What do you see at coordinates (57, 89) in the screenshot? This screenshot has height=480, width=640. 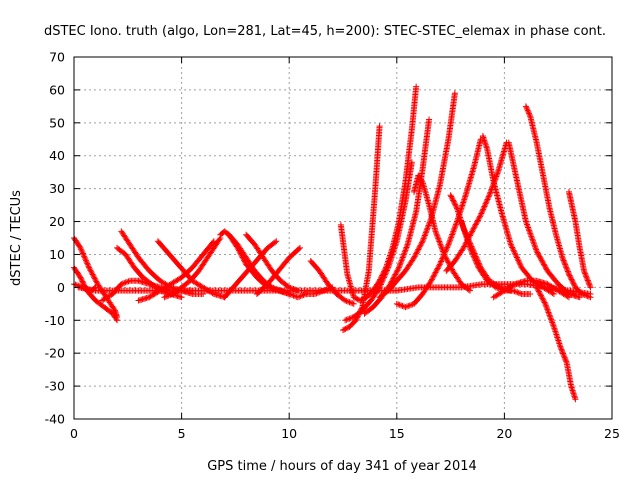 I see `y-tick-label: 60` at bounding box center [57, 89].